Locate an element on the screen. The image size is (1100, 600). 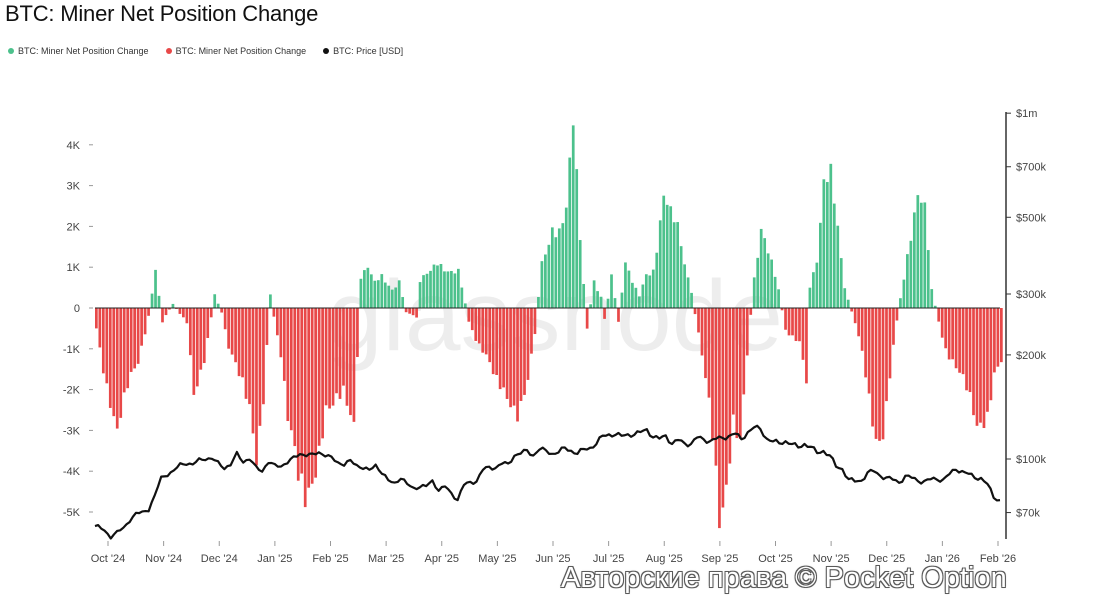
legend-item-negative: BTC: Miner Net Position Change is located at coordinates (235, 51).